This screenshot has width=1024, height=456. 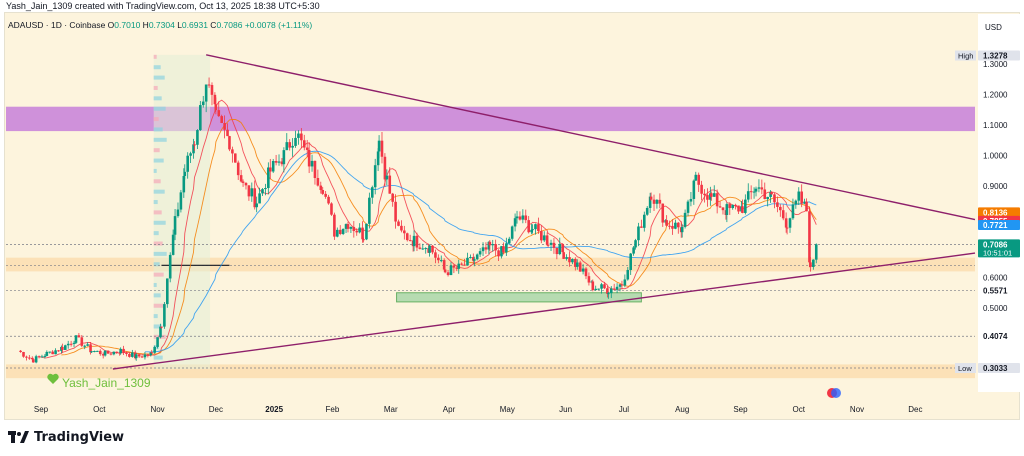 I want to click on x-tick-label: Dec, so click(x=915, y=409).